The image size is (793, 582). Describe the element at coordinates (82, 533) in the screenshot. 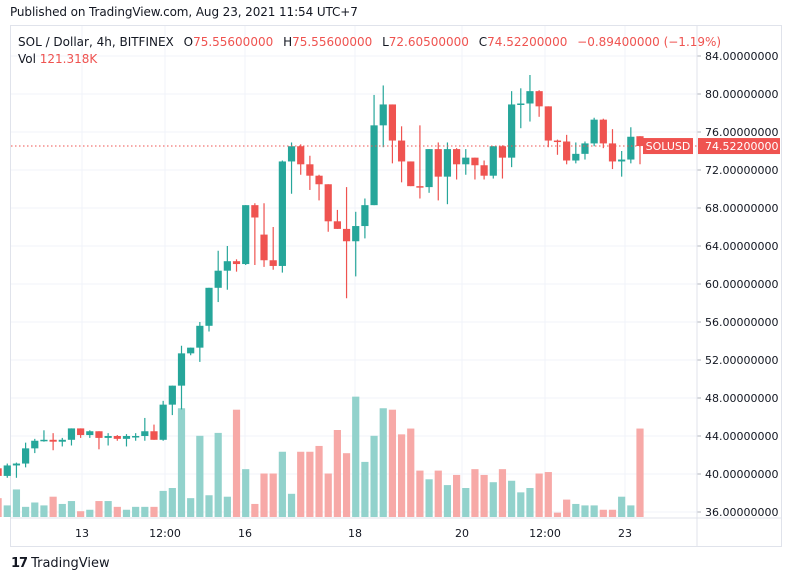

I see `x-axis-label: 13` at that location.